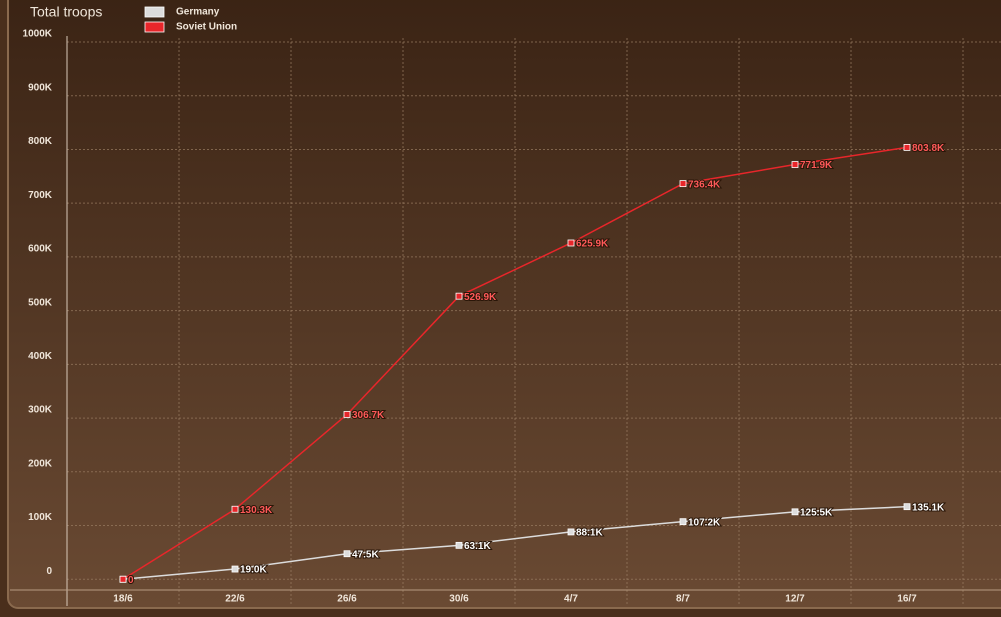 The height and width of the screenshot is (617, 1001). I want to click on x-tick-label: 8/7, so click(683, 599).